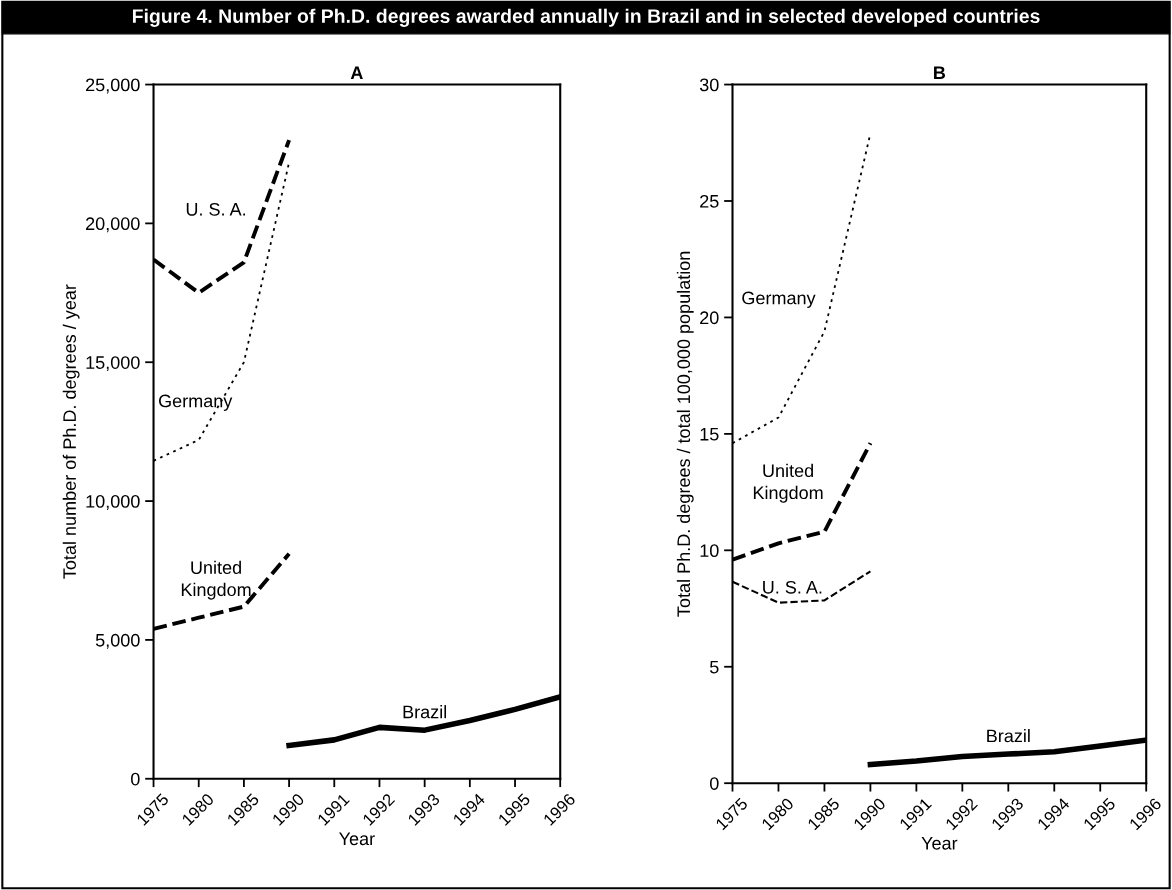 The height and width of the screenshot is (890, 1172). I want to click on y-tick-label: 20,000, so click(113, 225).